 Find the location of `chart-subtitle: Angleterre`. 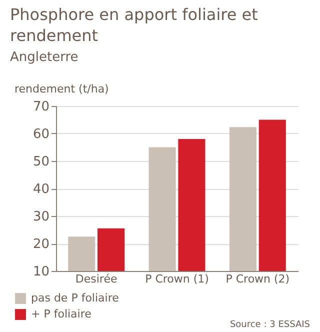

chart-subtitle: Angleterre is located at coordinates (44, 57).